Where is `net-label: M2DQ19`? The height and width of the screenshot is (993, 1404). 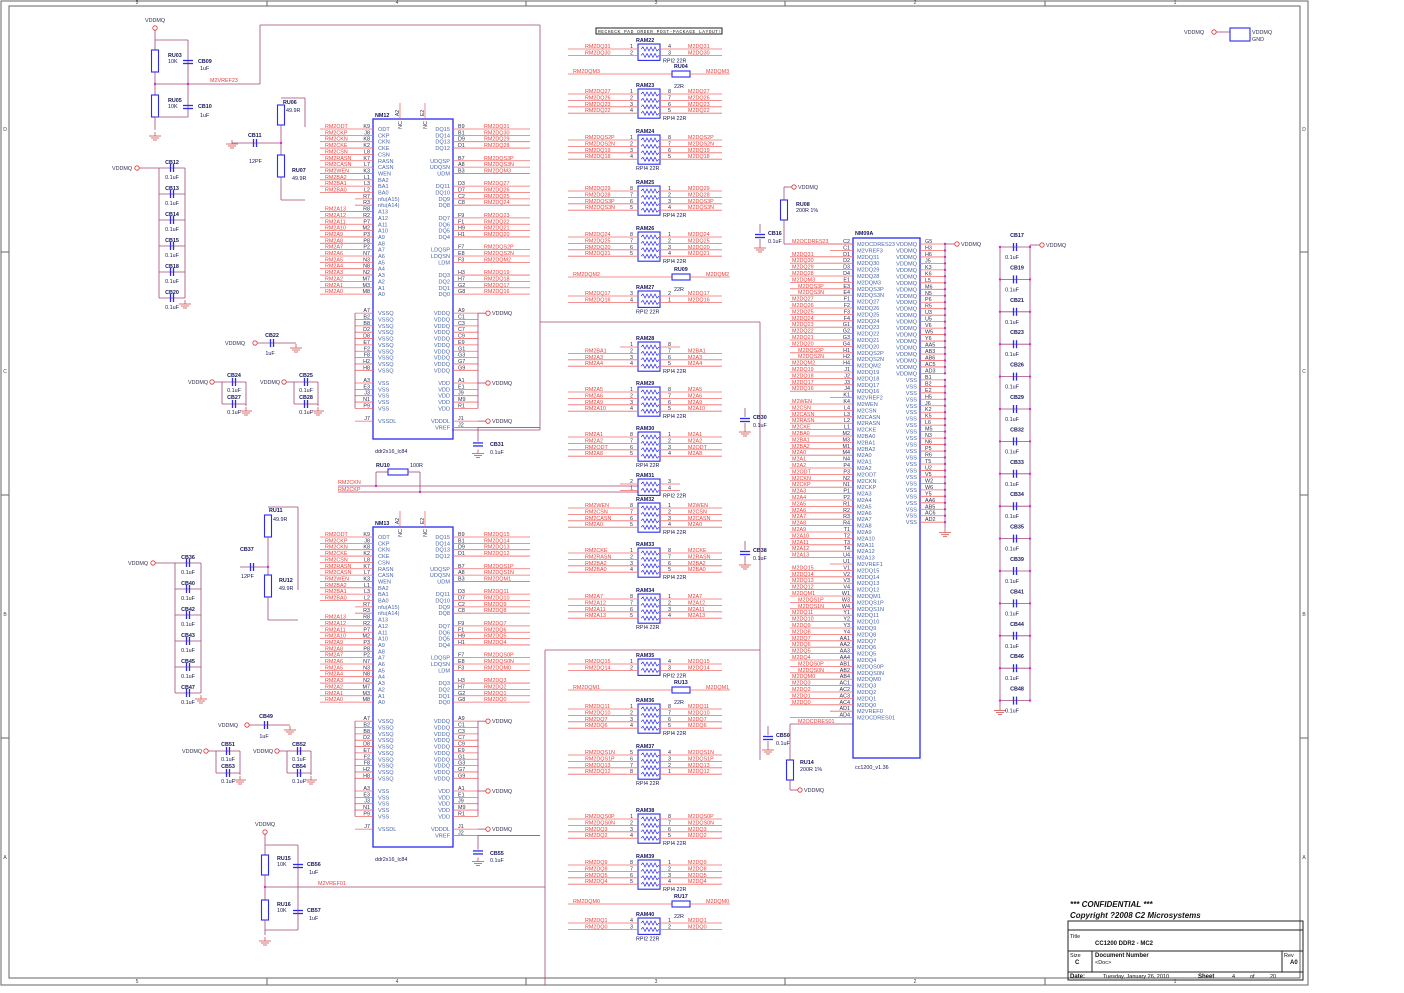 net-label: M2DQ19 is located at coordinates (699, 151).